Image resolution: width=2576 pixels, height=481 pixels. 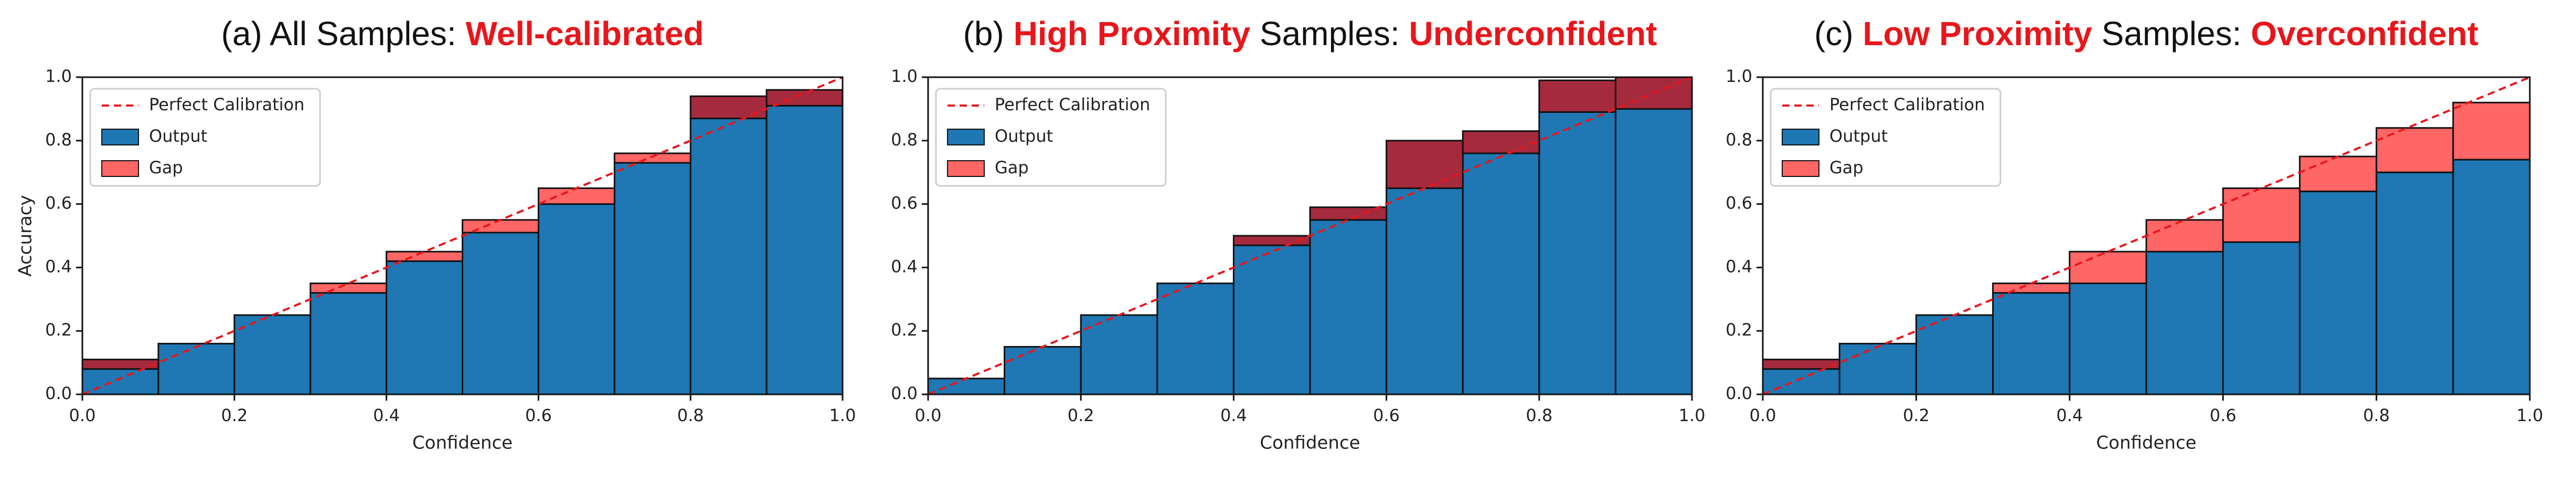 I want to click on y-tick-label: 0.0, so click(x=1739, y=393).